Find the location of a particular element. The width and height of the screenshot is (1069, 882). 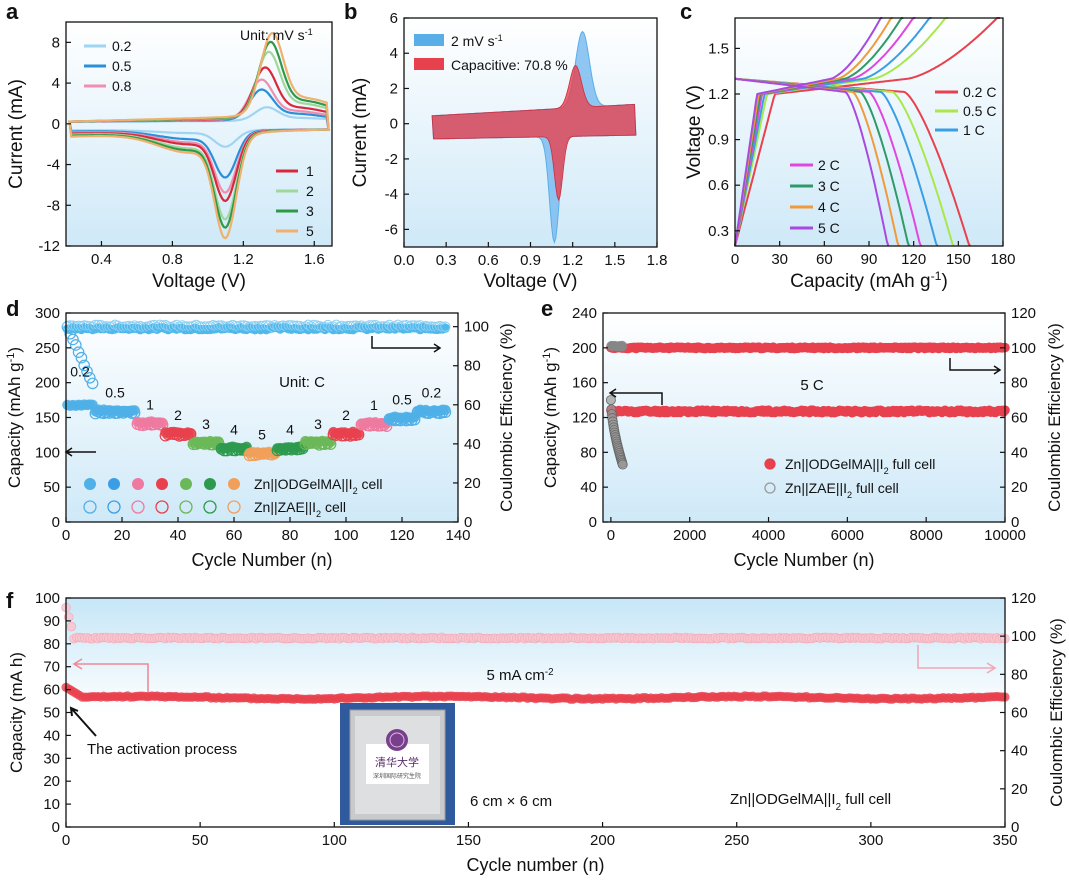

x-tick-label: 20 is located at coordinates (122, 535).